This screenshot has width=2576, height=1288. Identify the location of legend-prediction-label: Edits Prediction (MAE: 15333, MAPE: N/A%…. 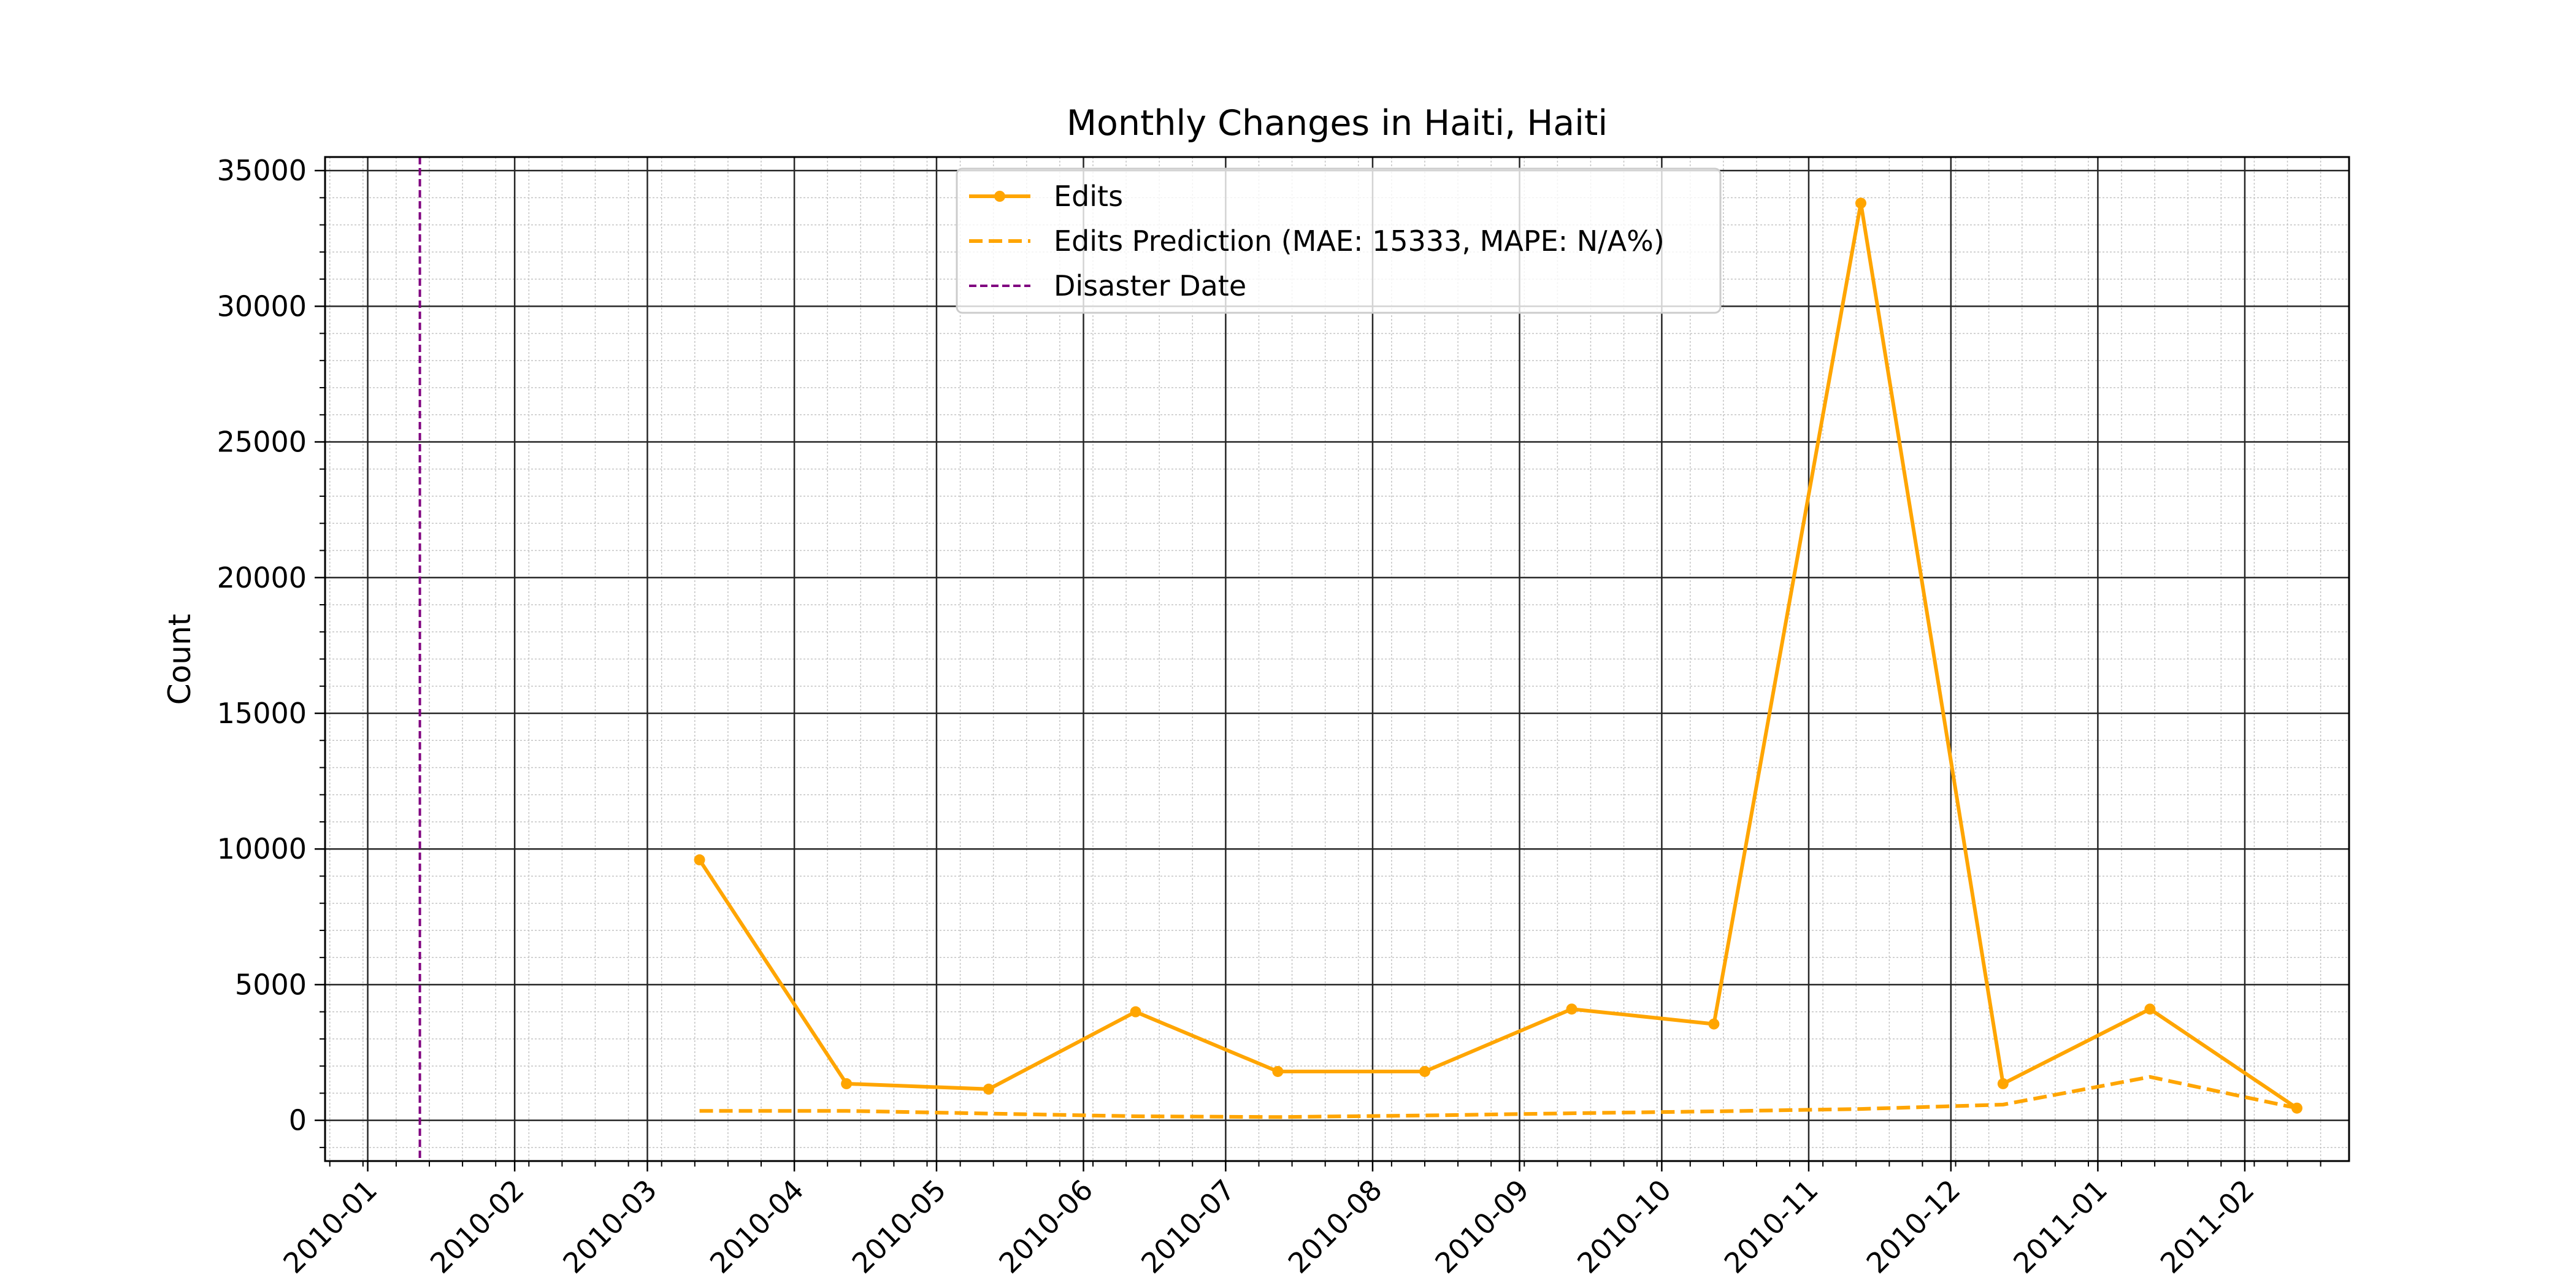
(1359, 241).